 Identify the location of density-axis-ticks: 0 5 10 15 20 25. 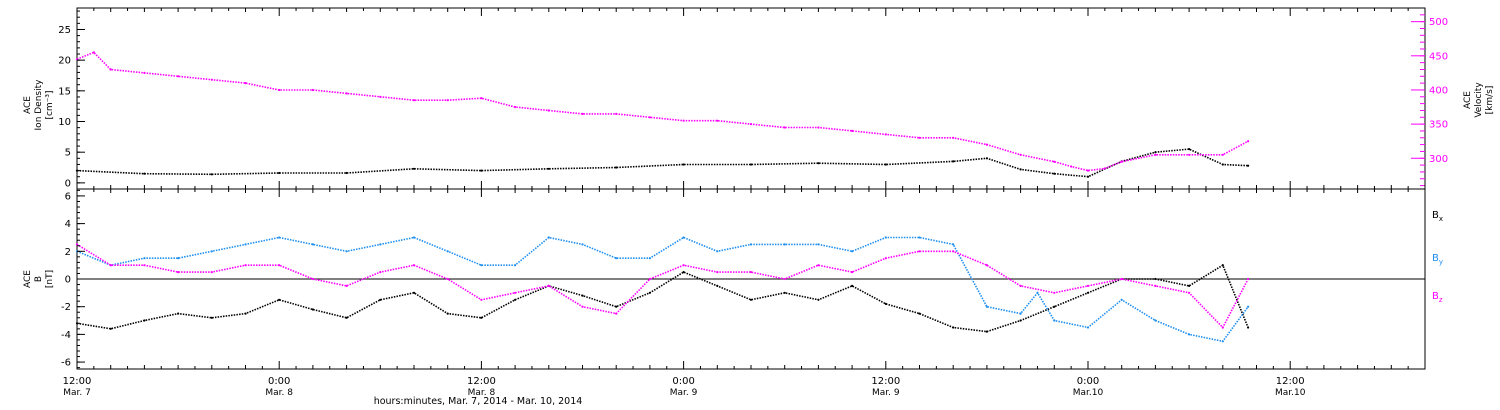
(71, 100).